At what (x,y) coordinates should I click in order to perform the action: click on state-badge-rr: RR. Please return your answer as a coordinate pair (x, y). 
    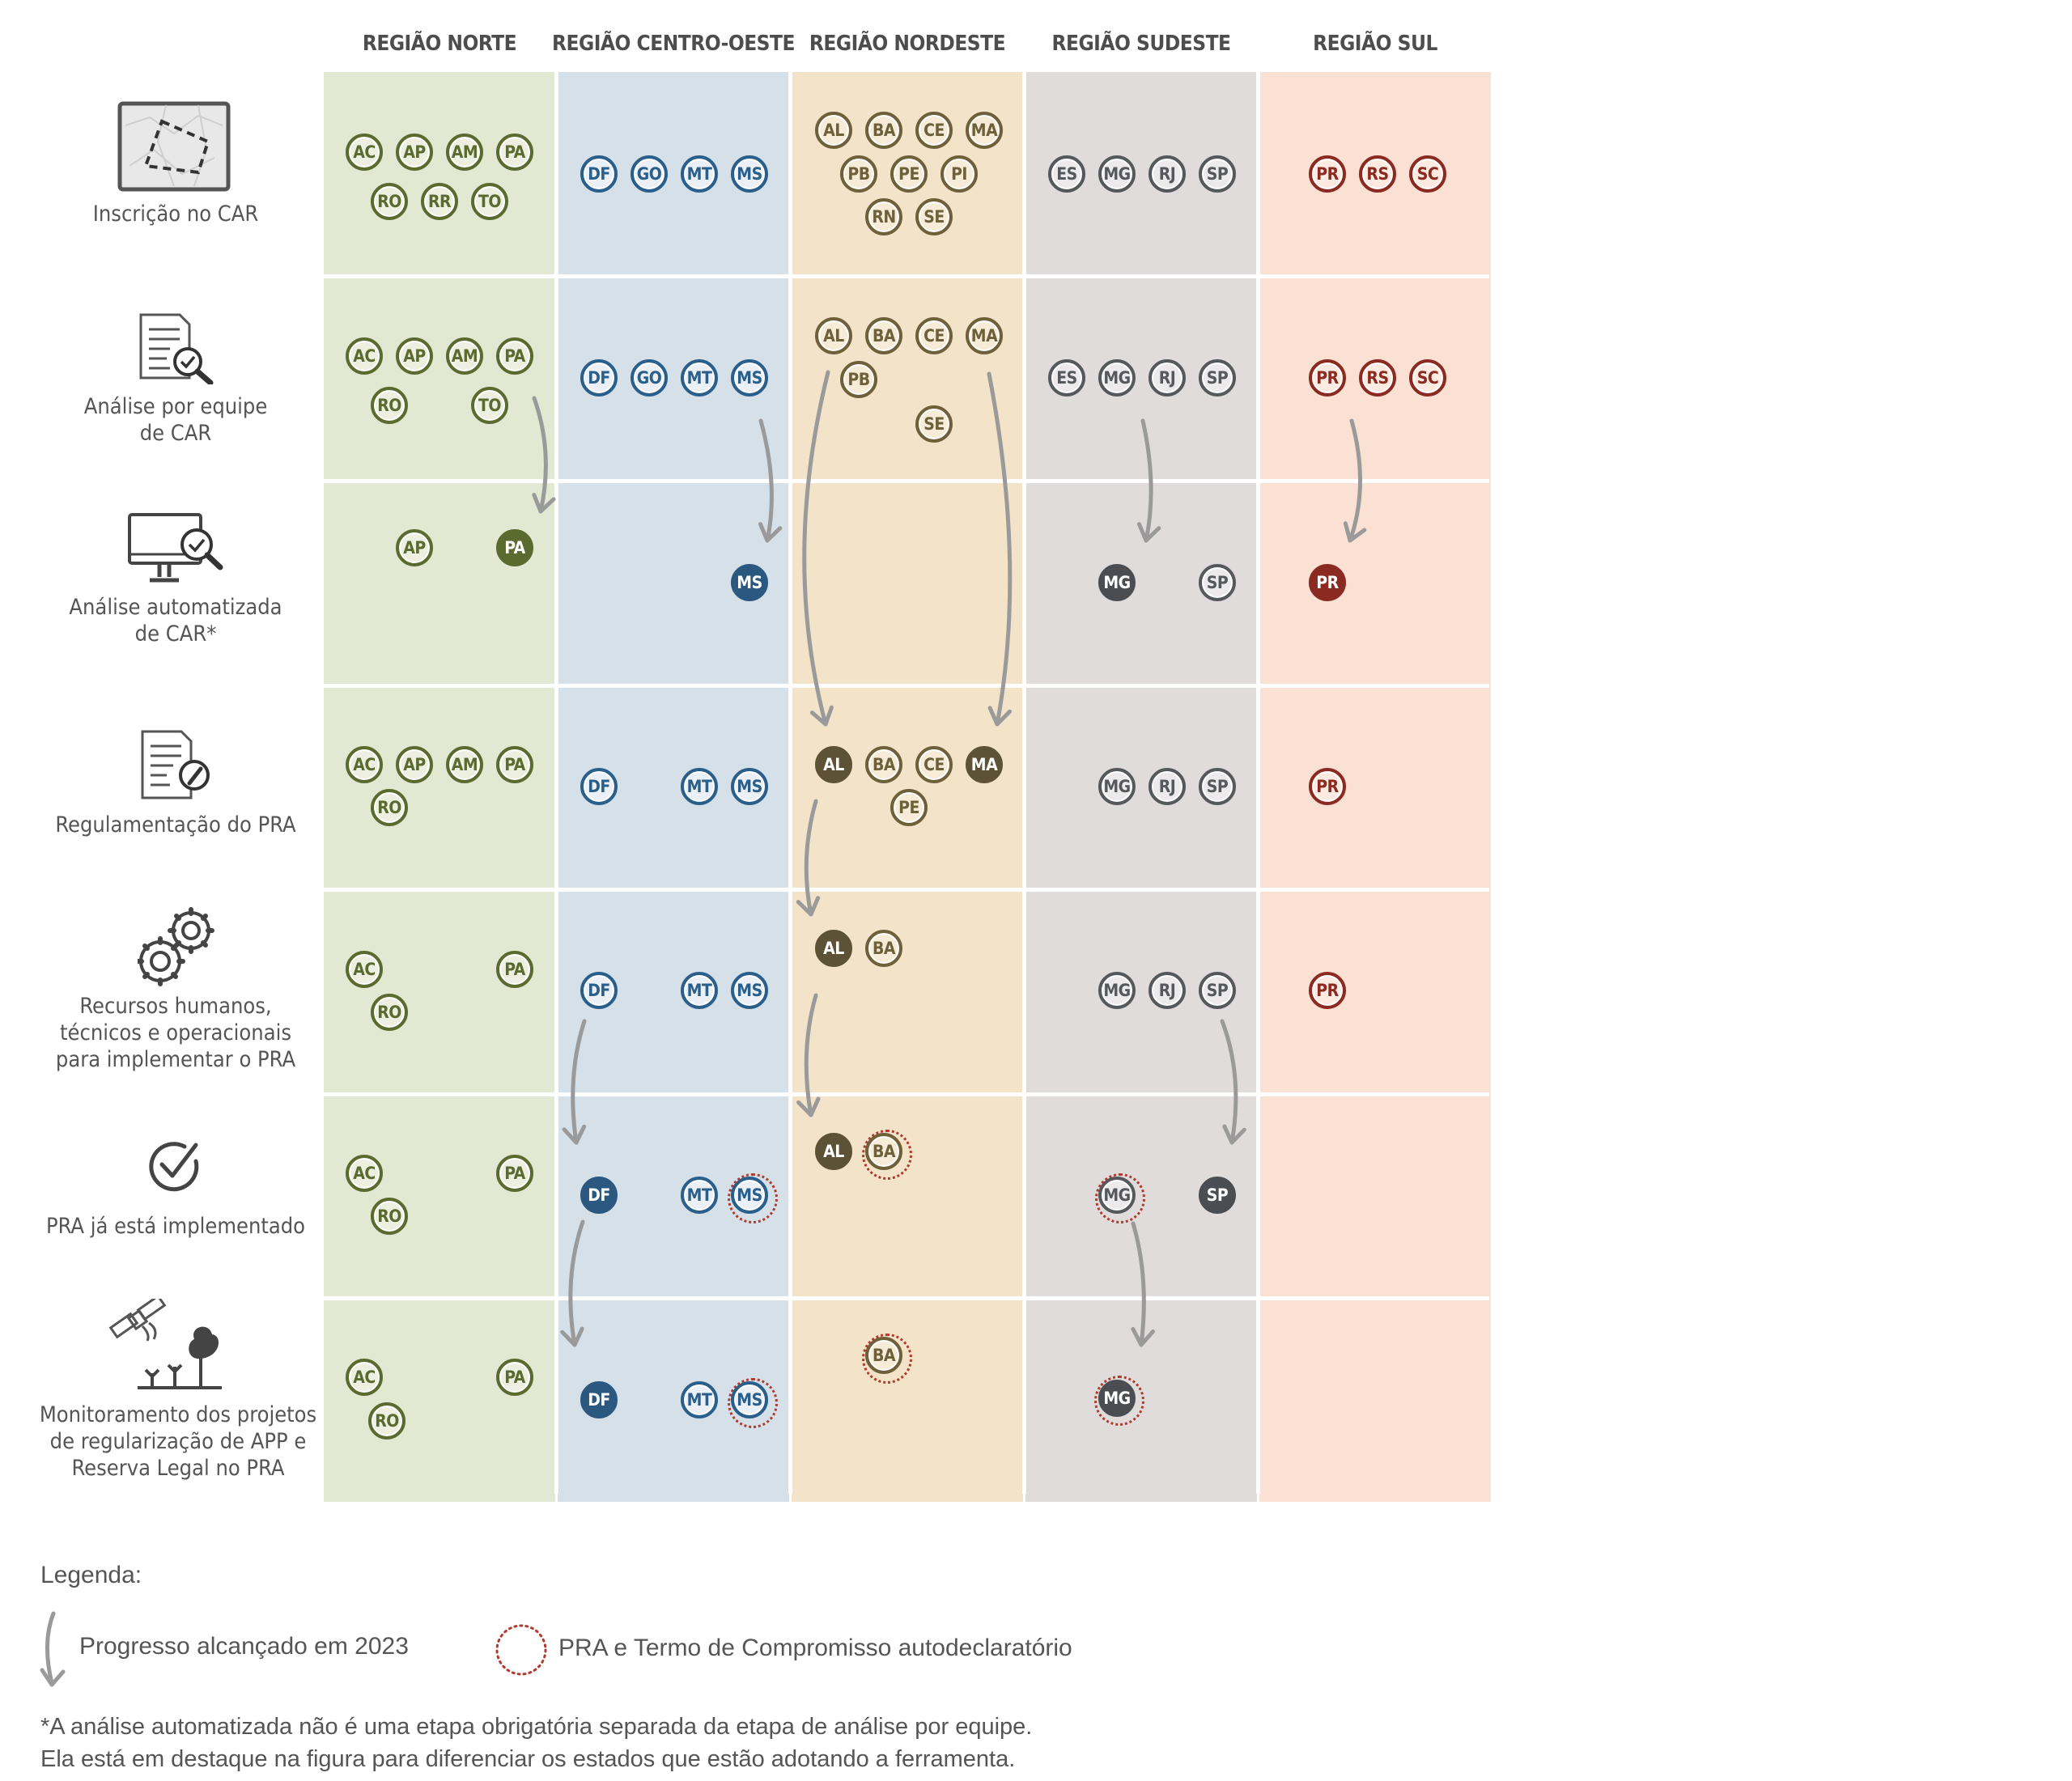
    Looking at the image, I should click on (439, 201).